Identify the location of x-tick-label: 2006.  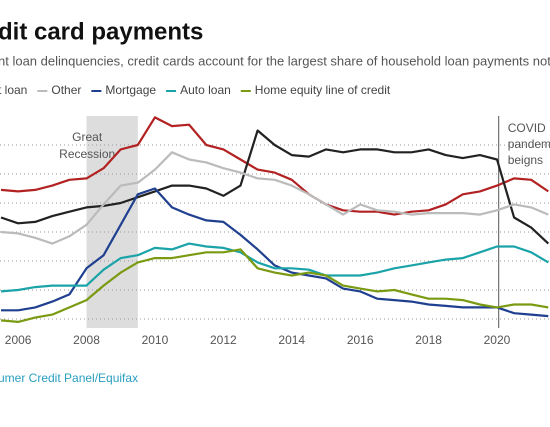
(18, 340).